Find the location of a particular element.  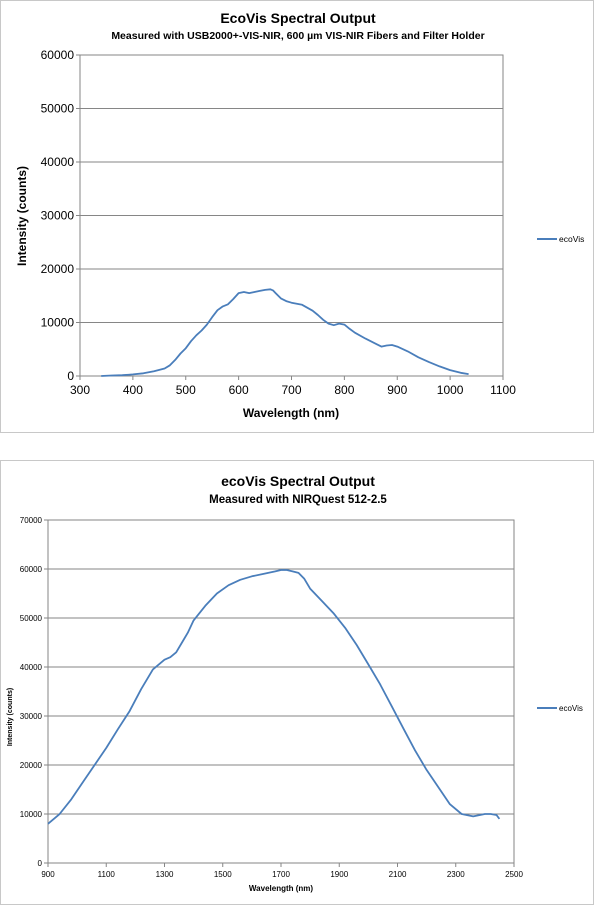

chart-1-xtick-label: 500 is located at coordinates (186, 390).